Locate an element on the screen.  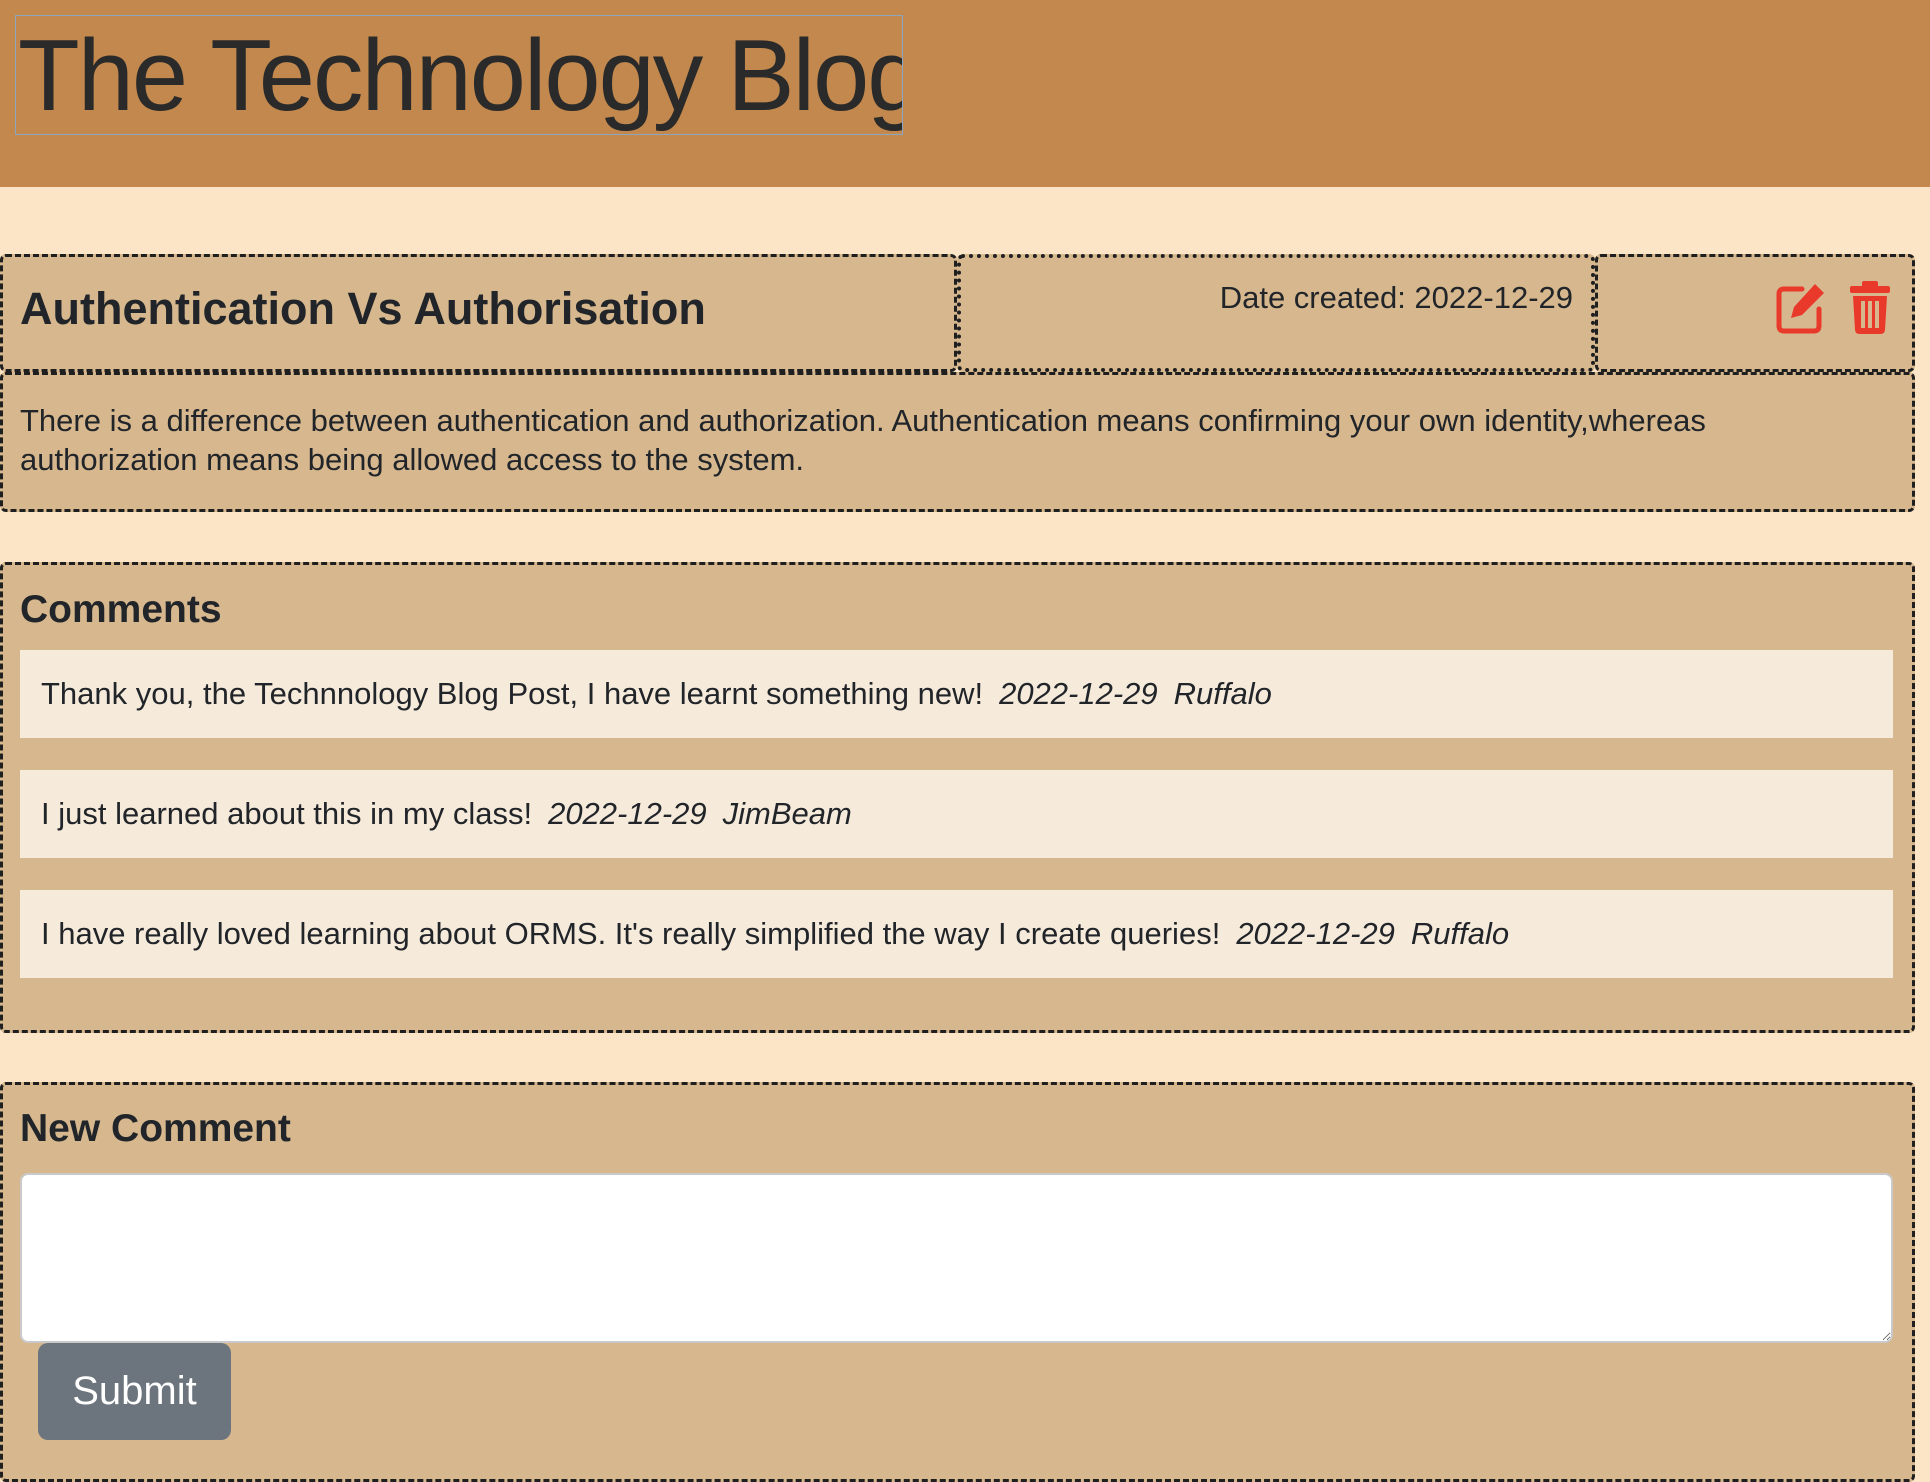
post-title-panel: Authentication Vs Authorisation is located at coordinates (478, 313).